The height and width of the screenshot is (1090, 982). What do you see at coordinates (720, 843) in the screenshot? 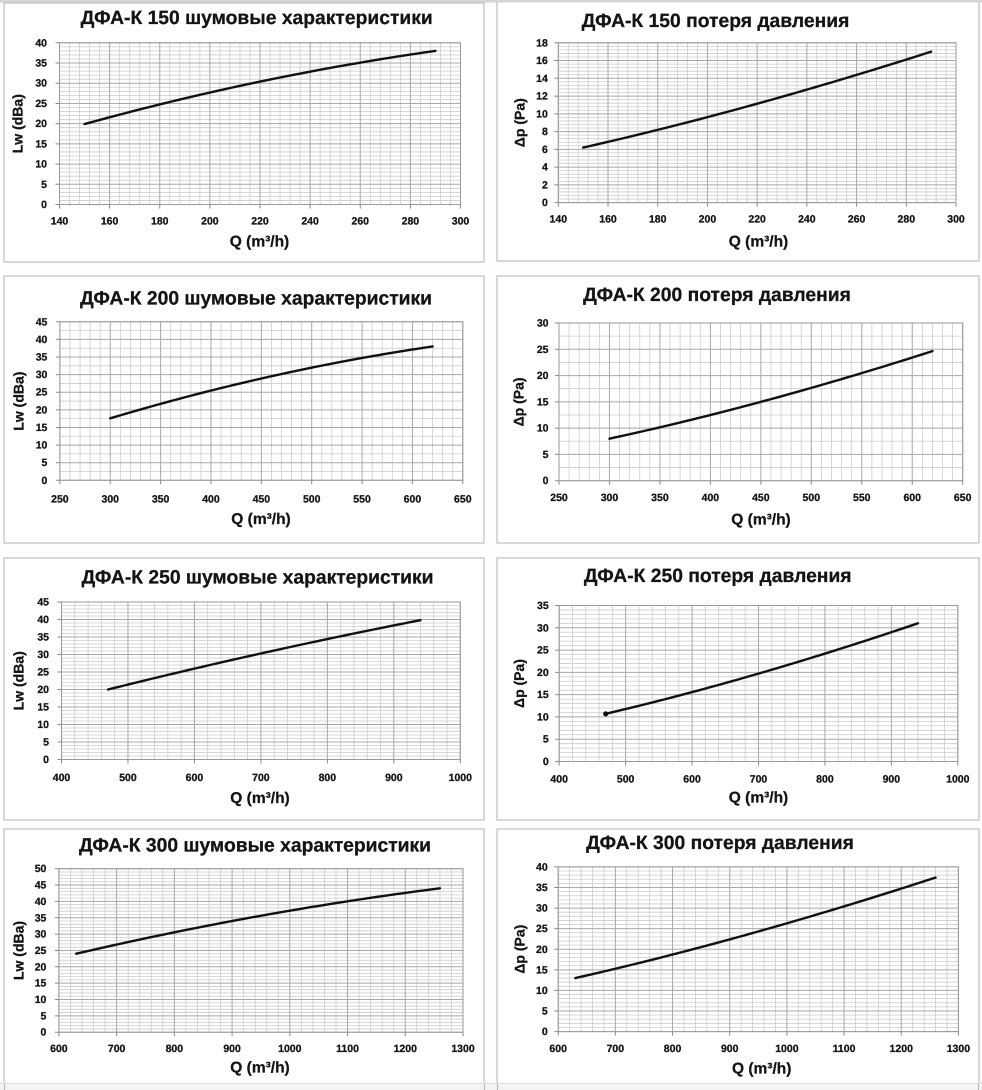
I see `svg-text: ДФА-К 300 потеря давления` at bounding box center [720, 843].